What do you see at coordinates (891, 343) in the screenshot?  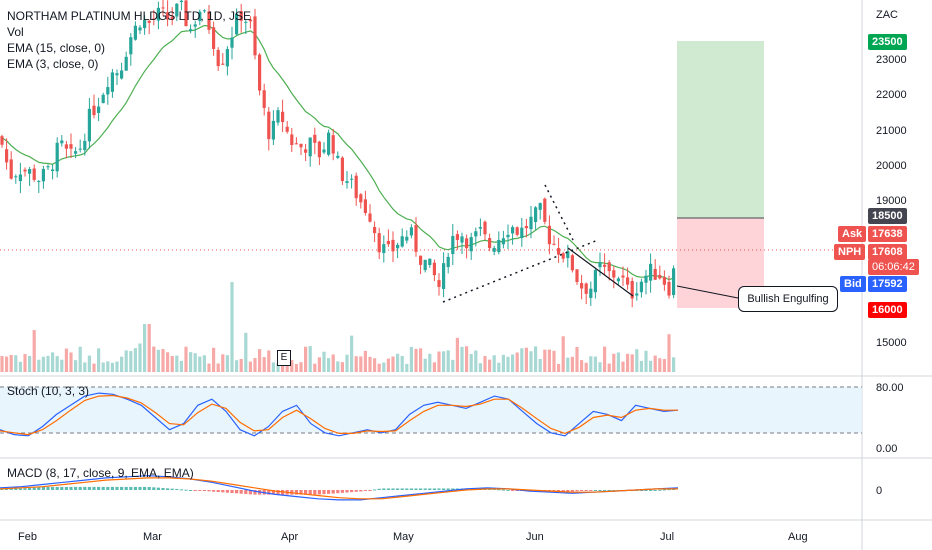 I see `price-tick-15000: 15000` at bounding box center [891, 343].